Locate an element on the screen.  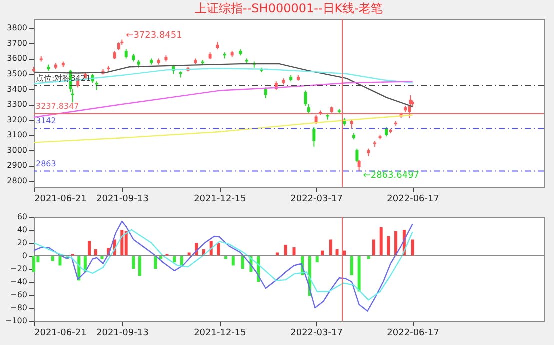
y-tick-label: 2800 is located at coordinates (17, 181).